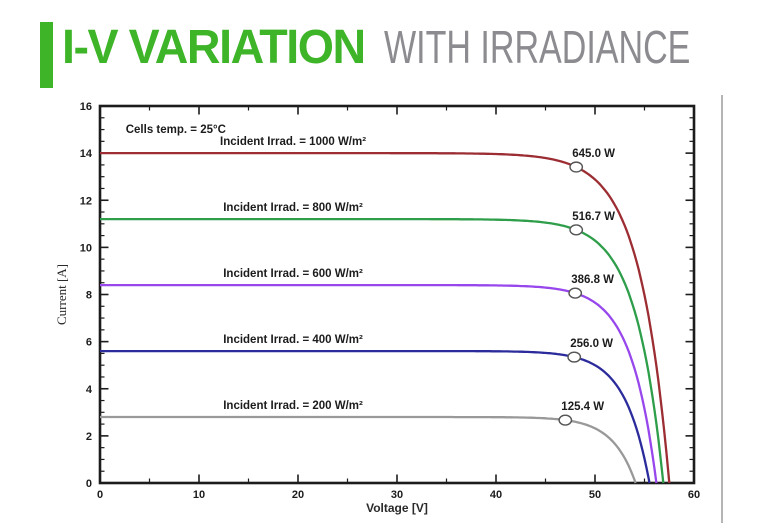 Image resolution: width=772 pixels, height=523 pixels. I want to click on x-tick-label: 10, so click(199, 495).